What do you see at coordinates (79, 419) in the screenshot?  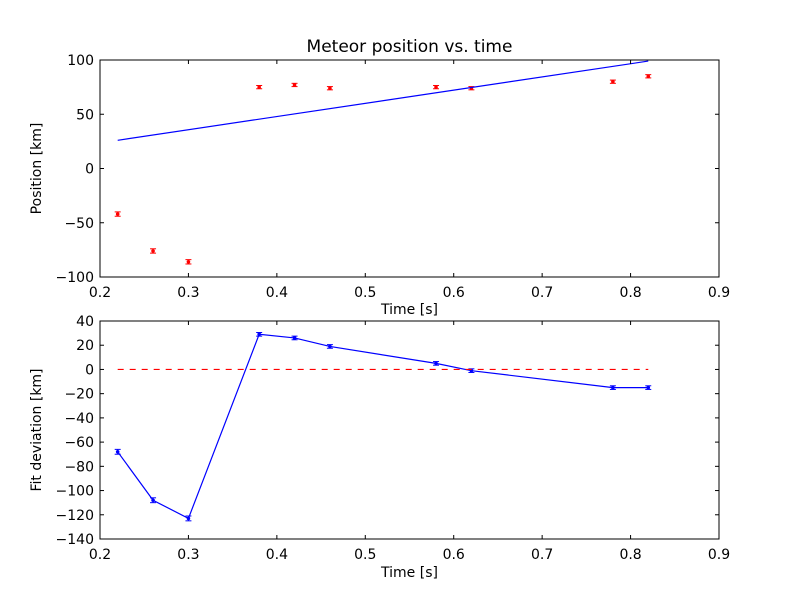 I see `y-tick-label: −40` at bounding box center [79, 419].